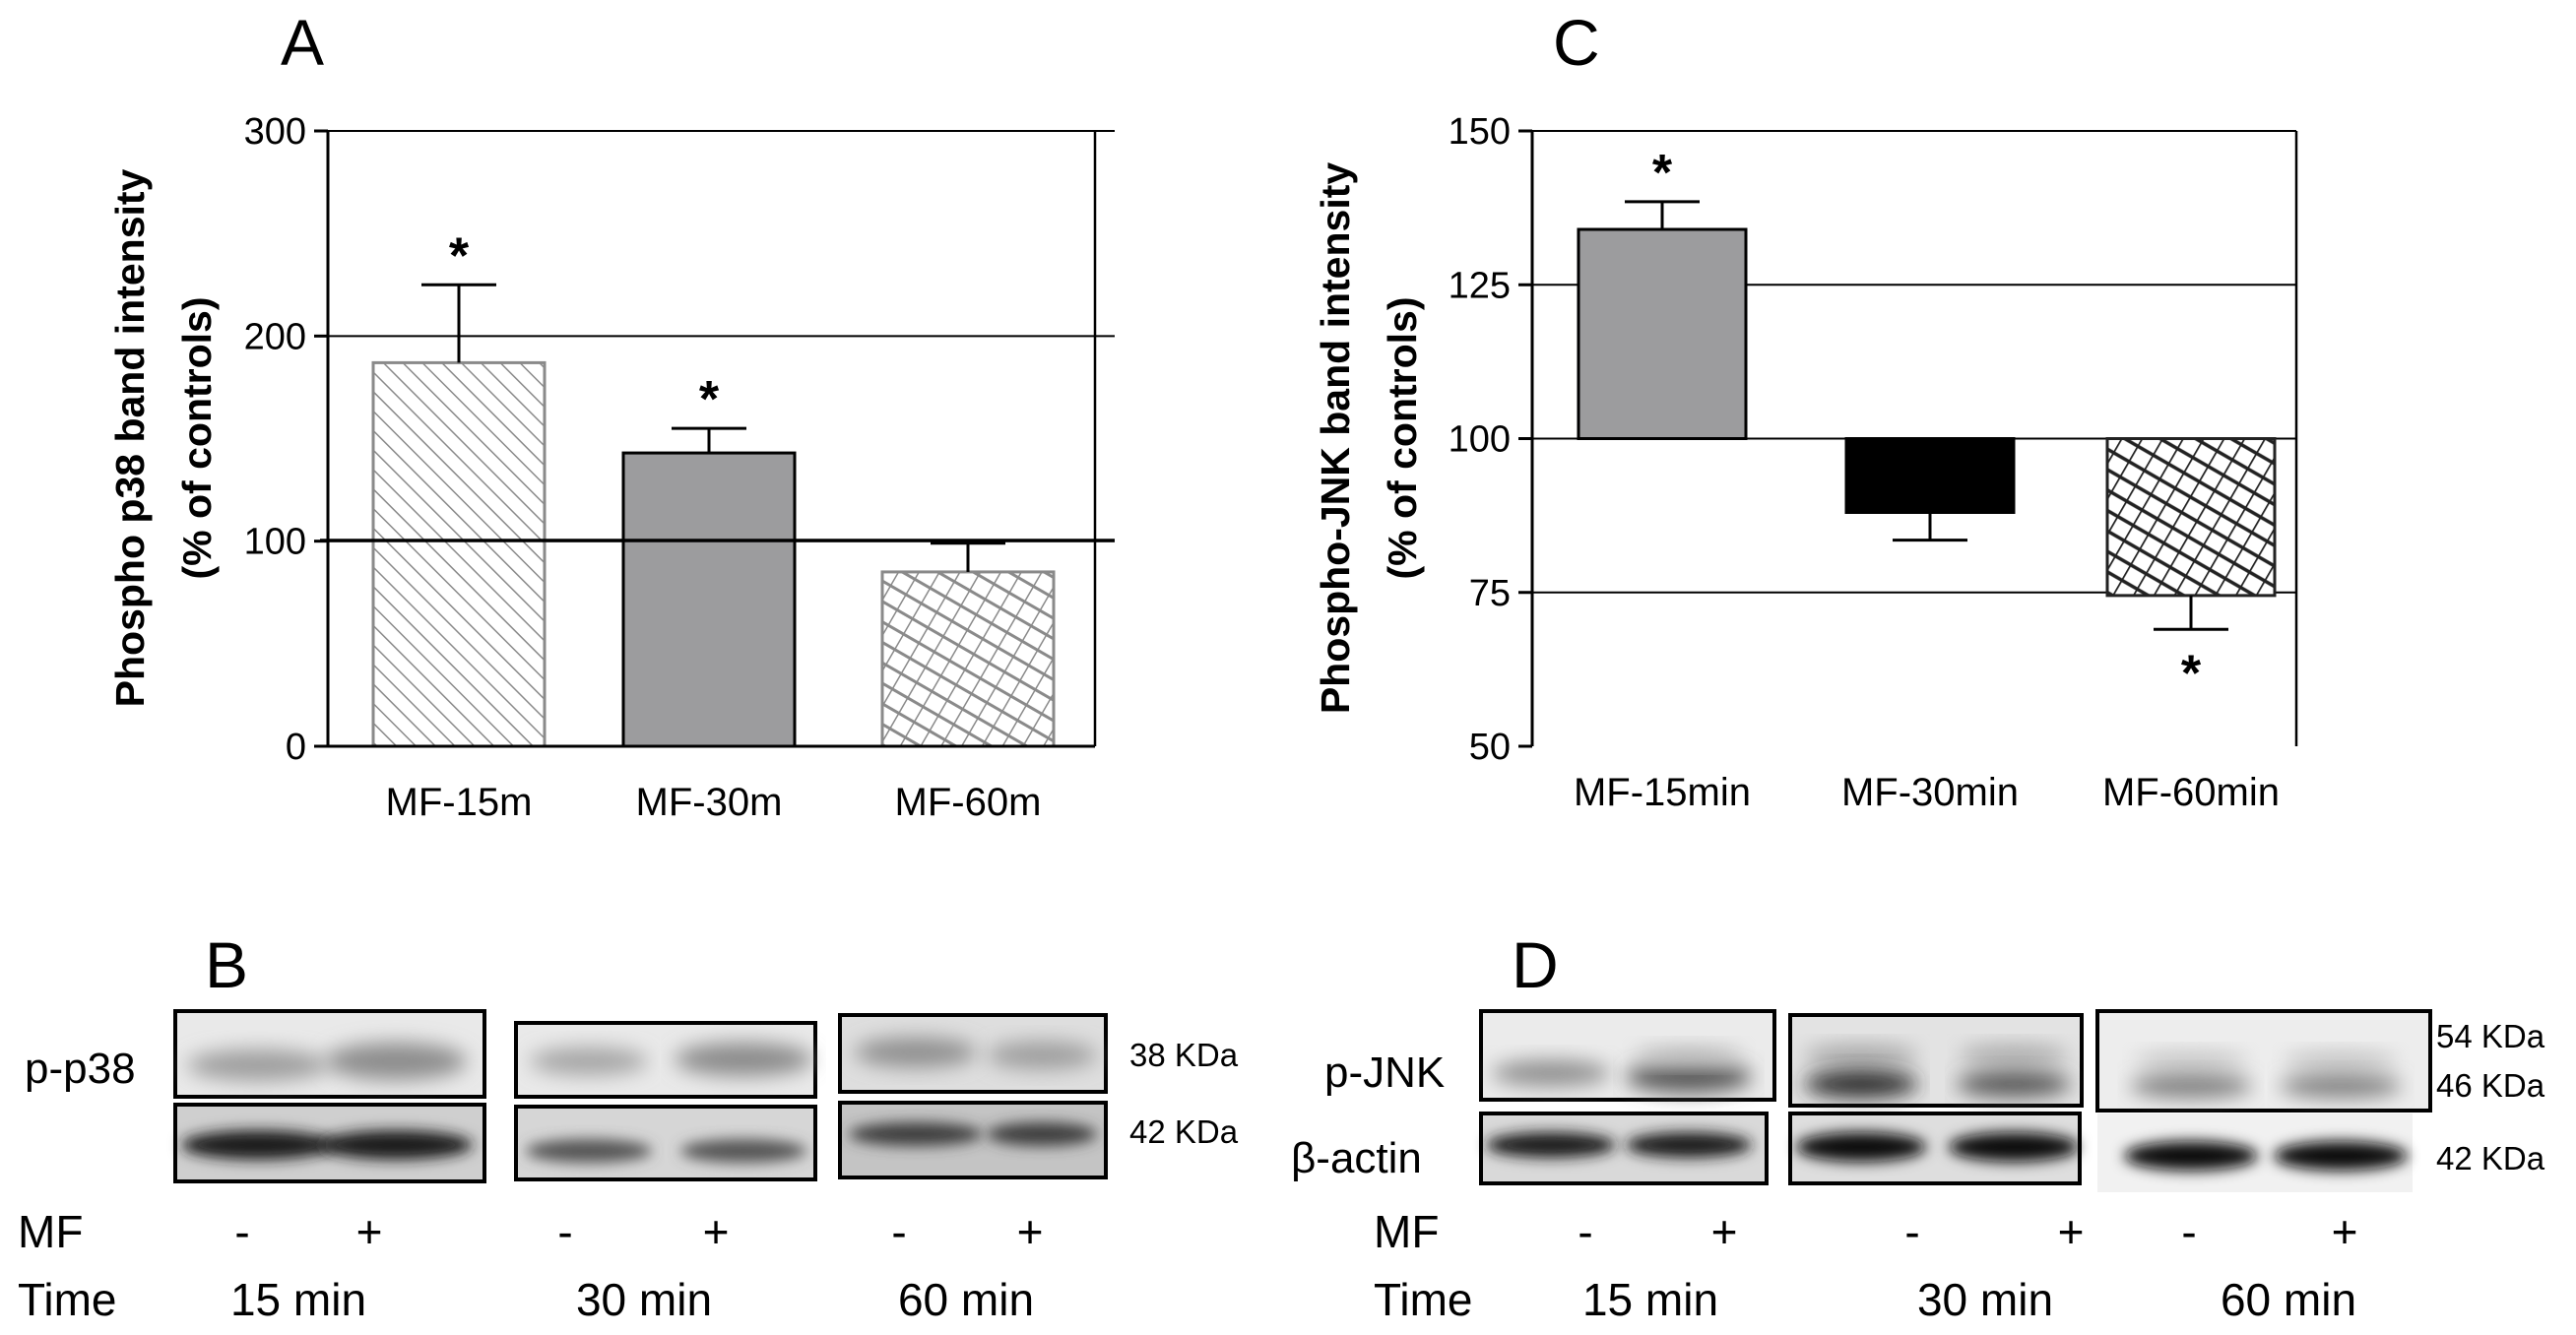 The height and width of the screenshot is (1335, 2576). What do you see at coordinates (1480, 285) in the screenshot?
I see `y-tick-label: 125` at bounding box center [1480, 285].